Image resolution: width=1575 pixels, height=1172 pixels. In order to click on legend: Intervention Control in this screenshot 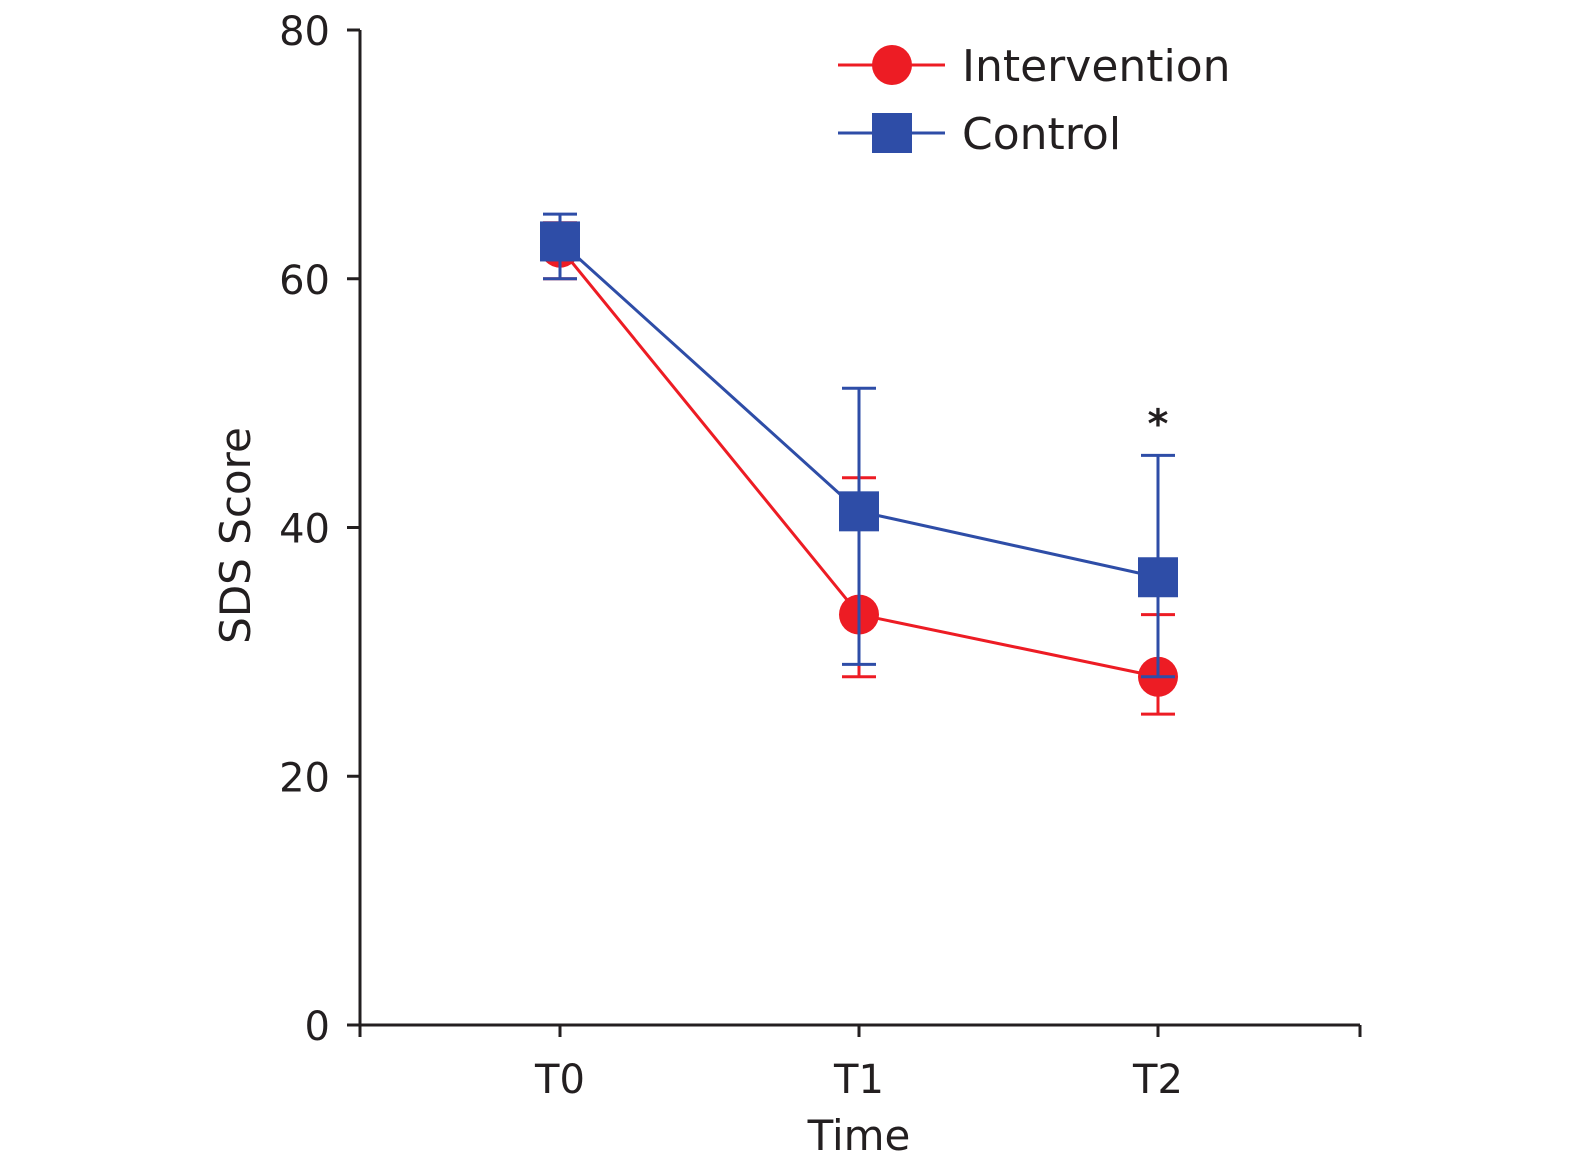, I will do `click(1034, 100)`.